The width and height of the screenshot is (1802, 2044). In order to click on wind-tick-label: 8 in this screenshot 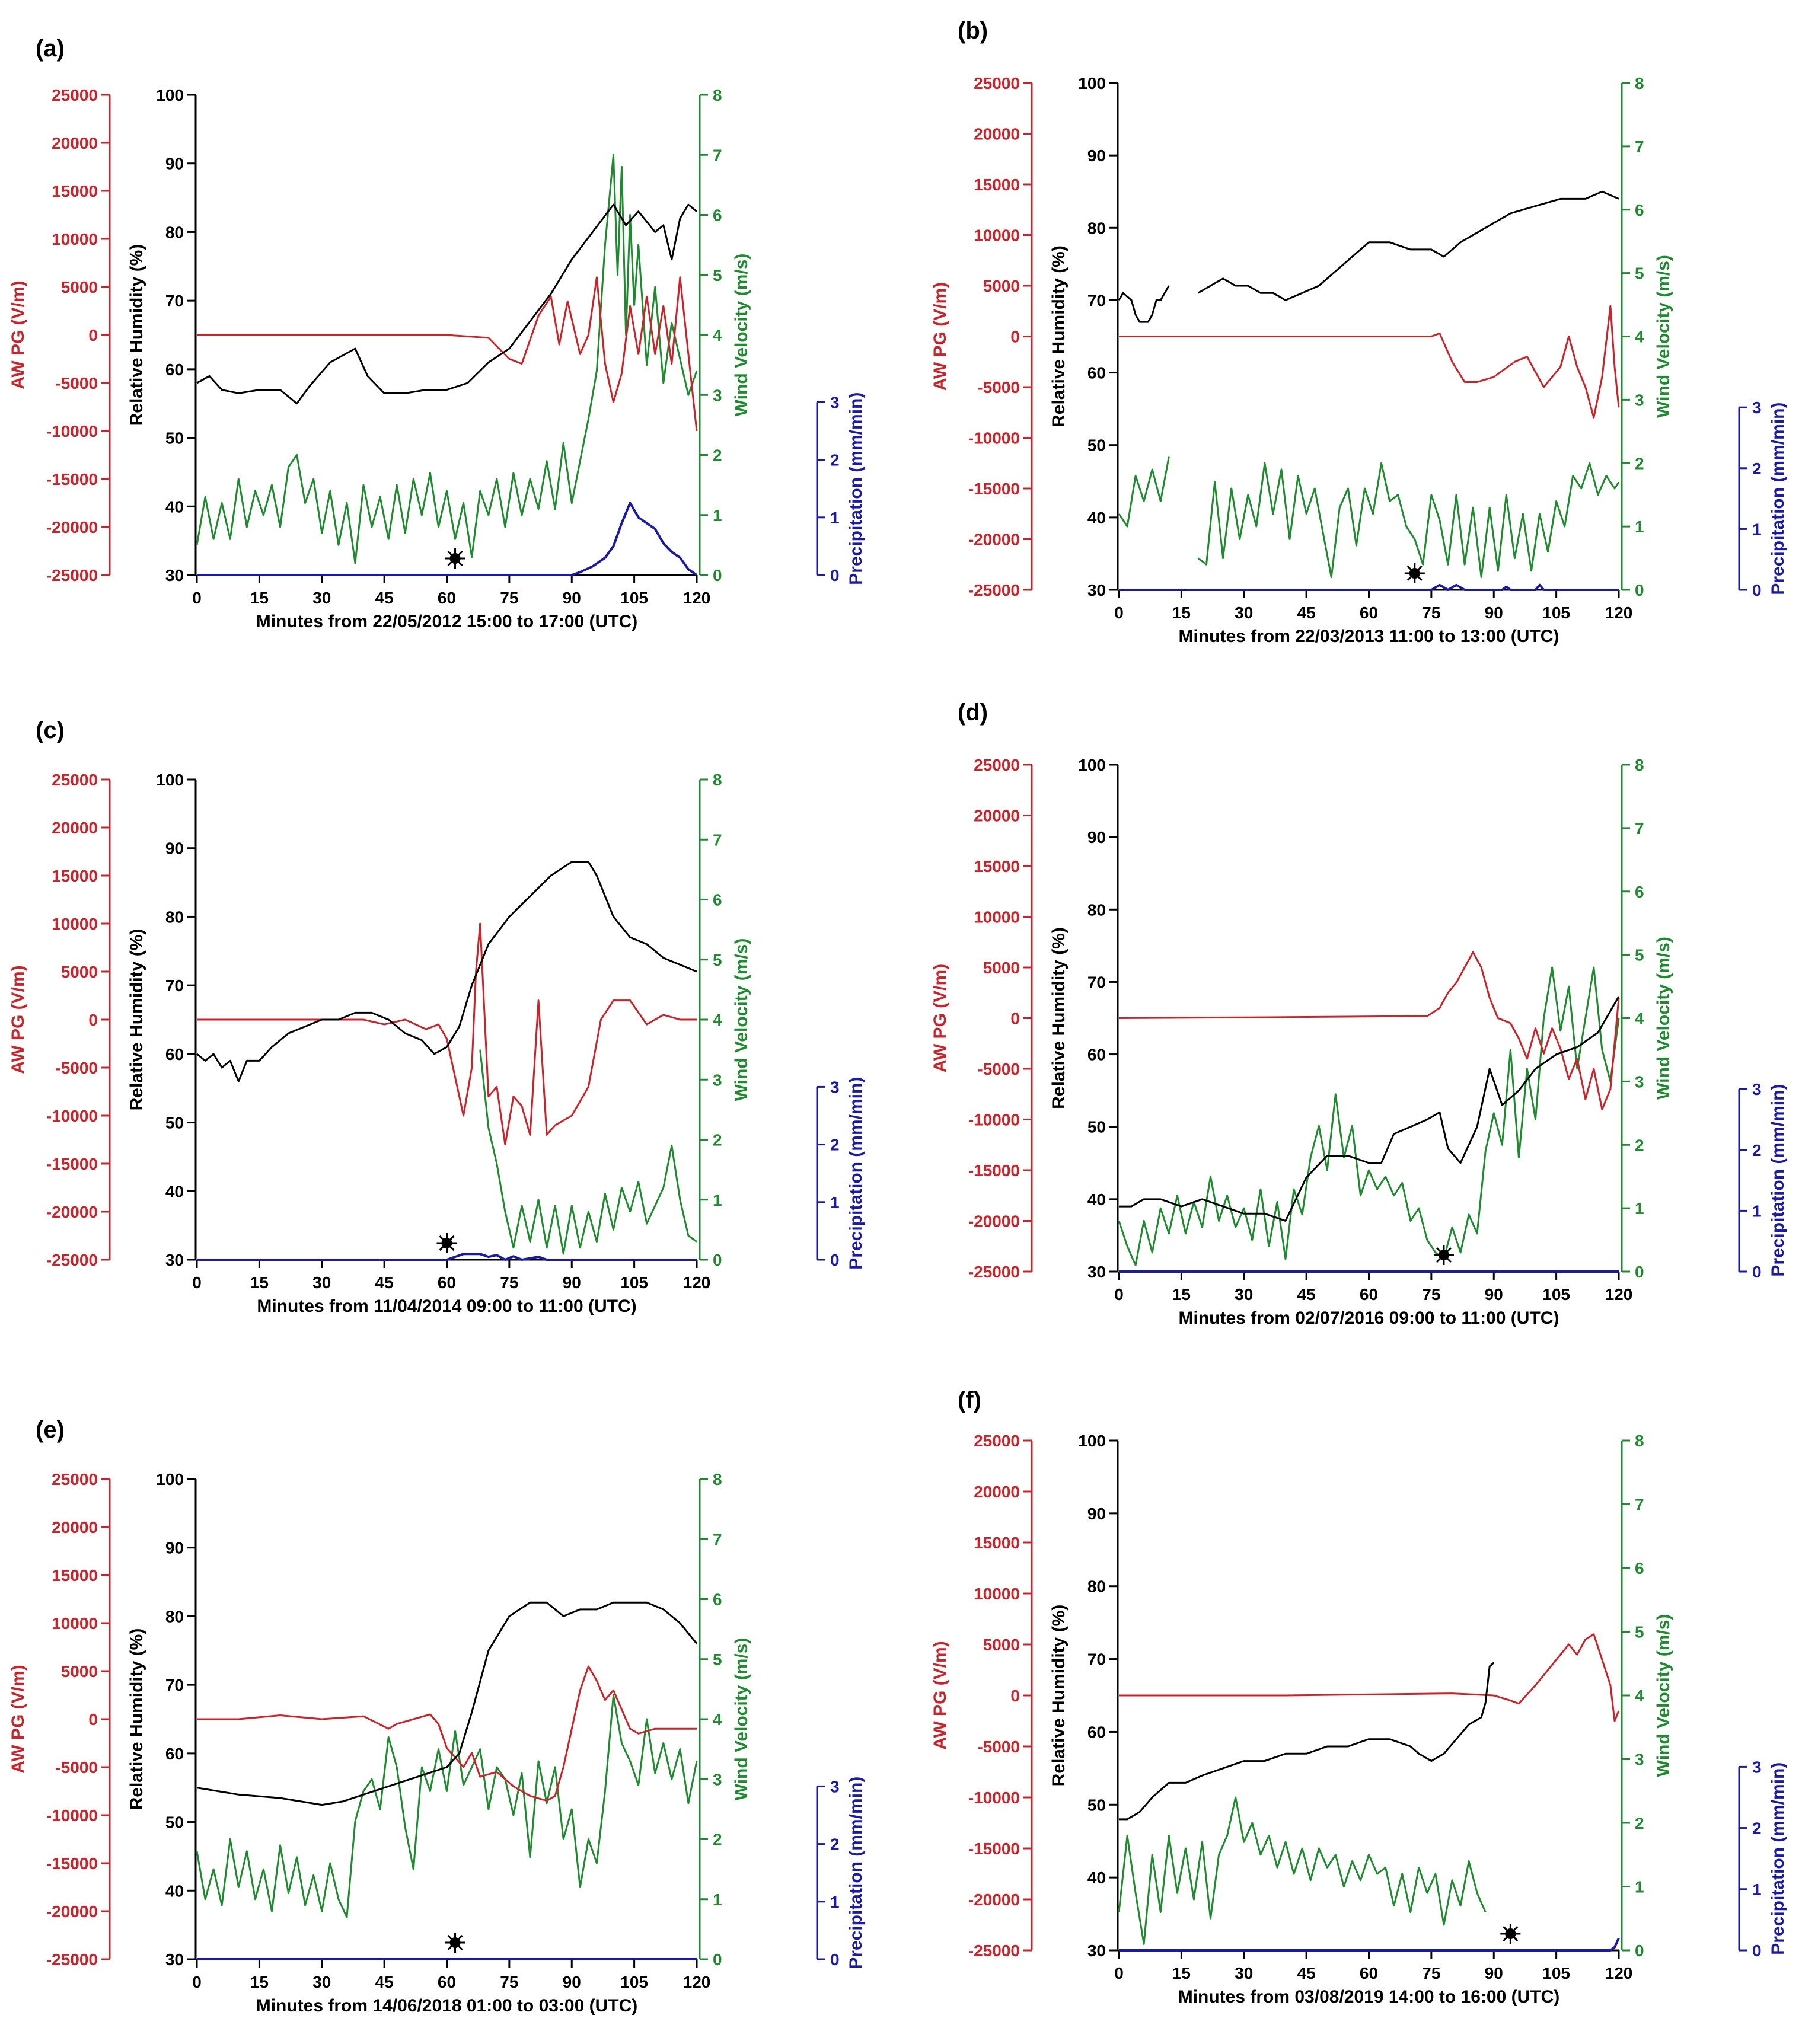, I will do `click(1639, 83)`.